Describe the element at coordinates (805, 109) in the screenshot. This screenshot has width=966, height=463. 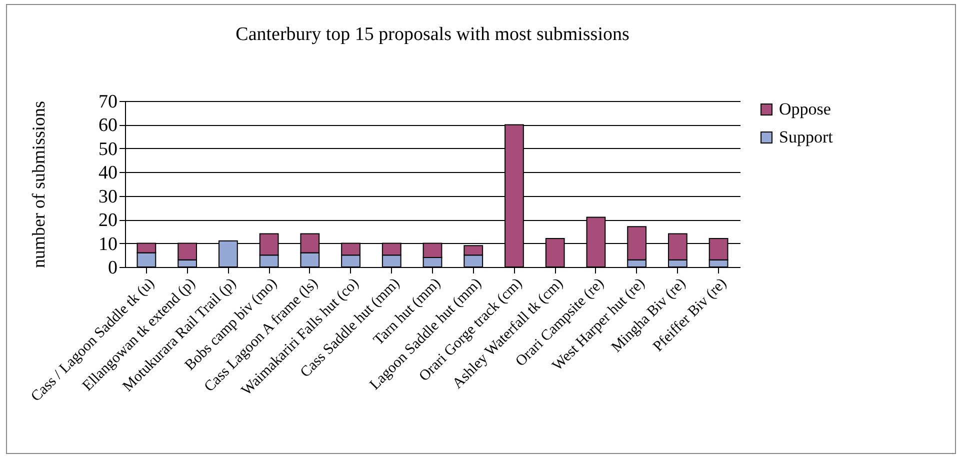
I see `legend-label: Oppose` at that location.